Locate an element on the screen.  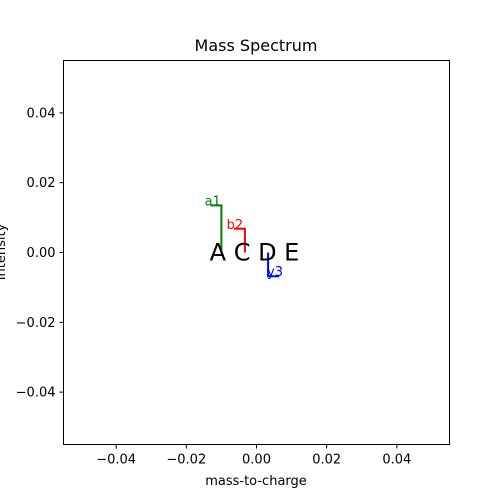
y-axis-label: Intensity is located at coordinates (4, 251).